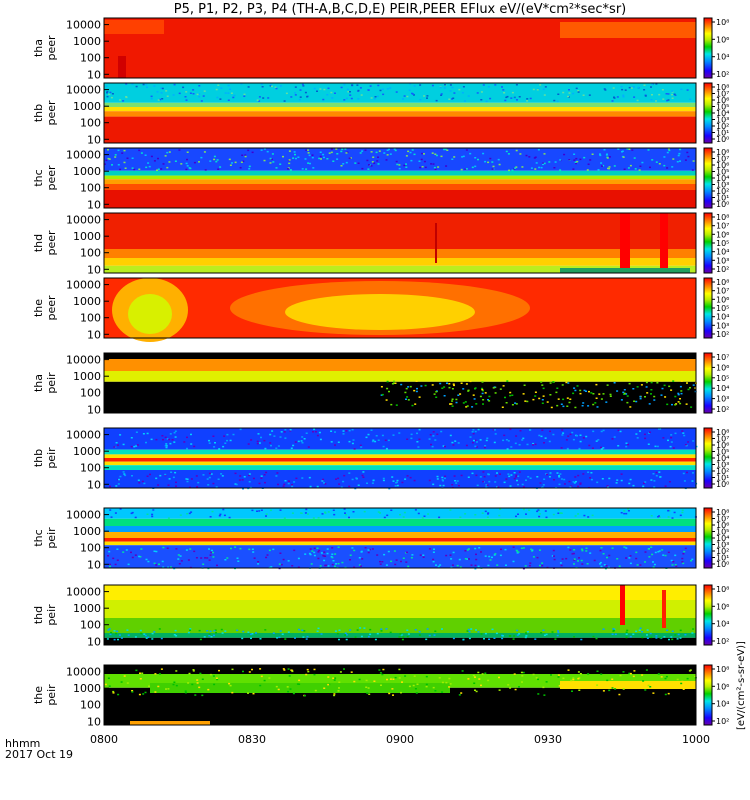 The image size is (750, 800). Describe the element at coordinates (252, 739) in the screenshot. I see `x-tick-label: 0830` at that location.